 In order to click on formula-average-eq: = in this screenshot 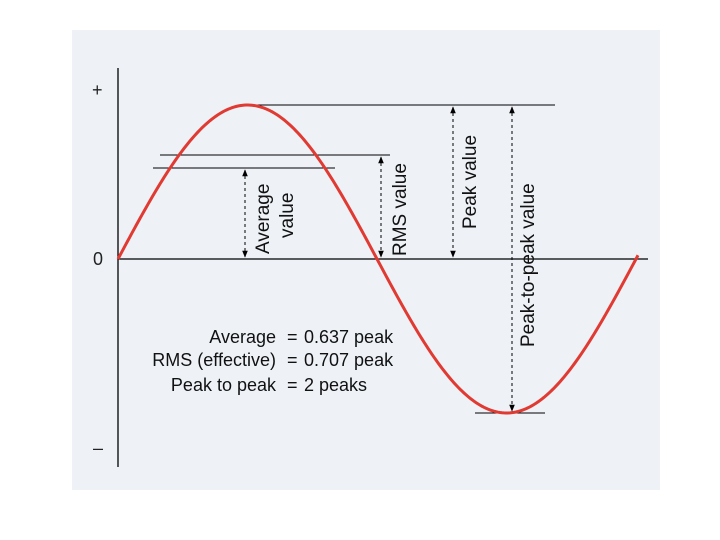, I will do `click(292, 337)`.